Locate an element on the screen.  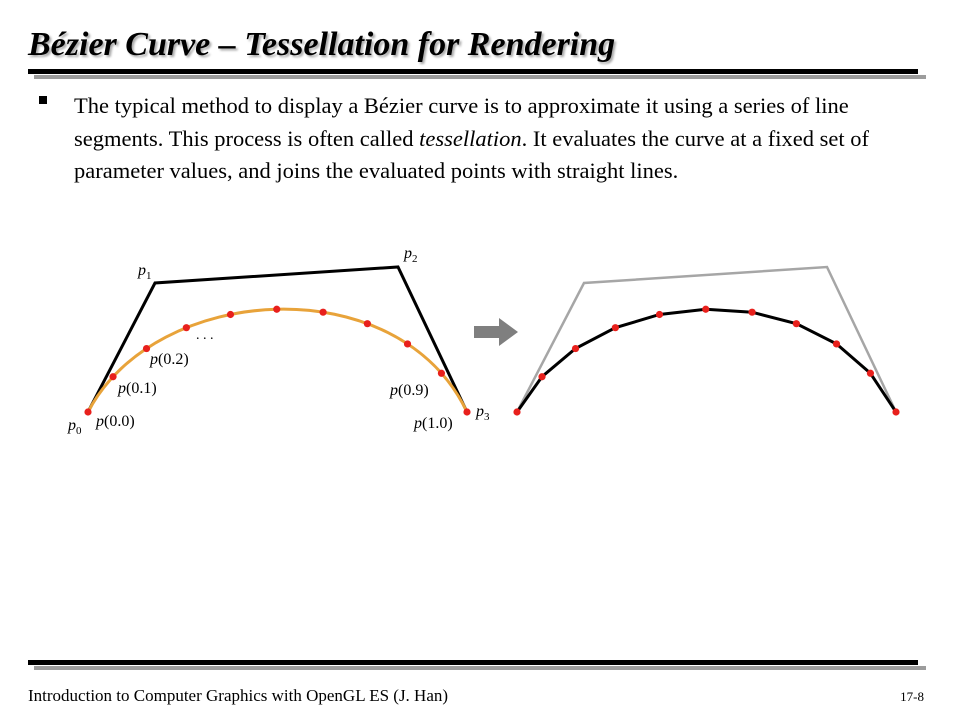
control-polygon is located at coordinates (277, 339).